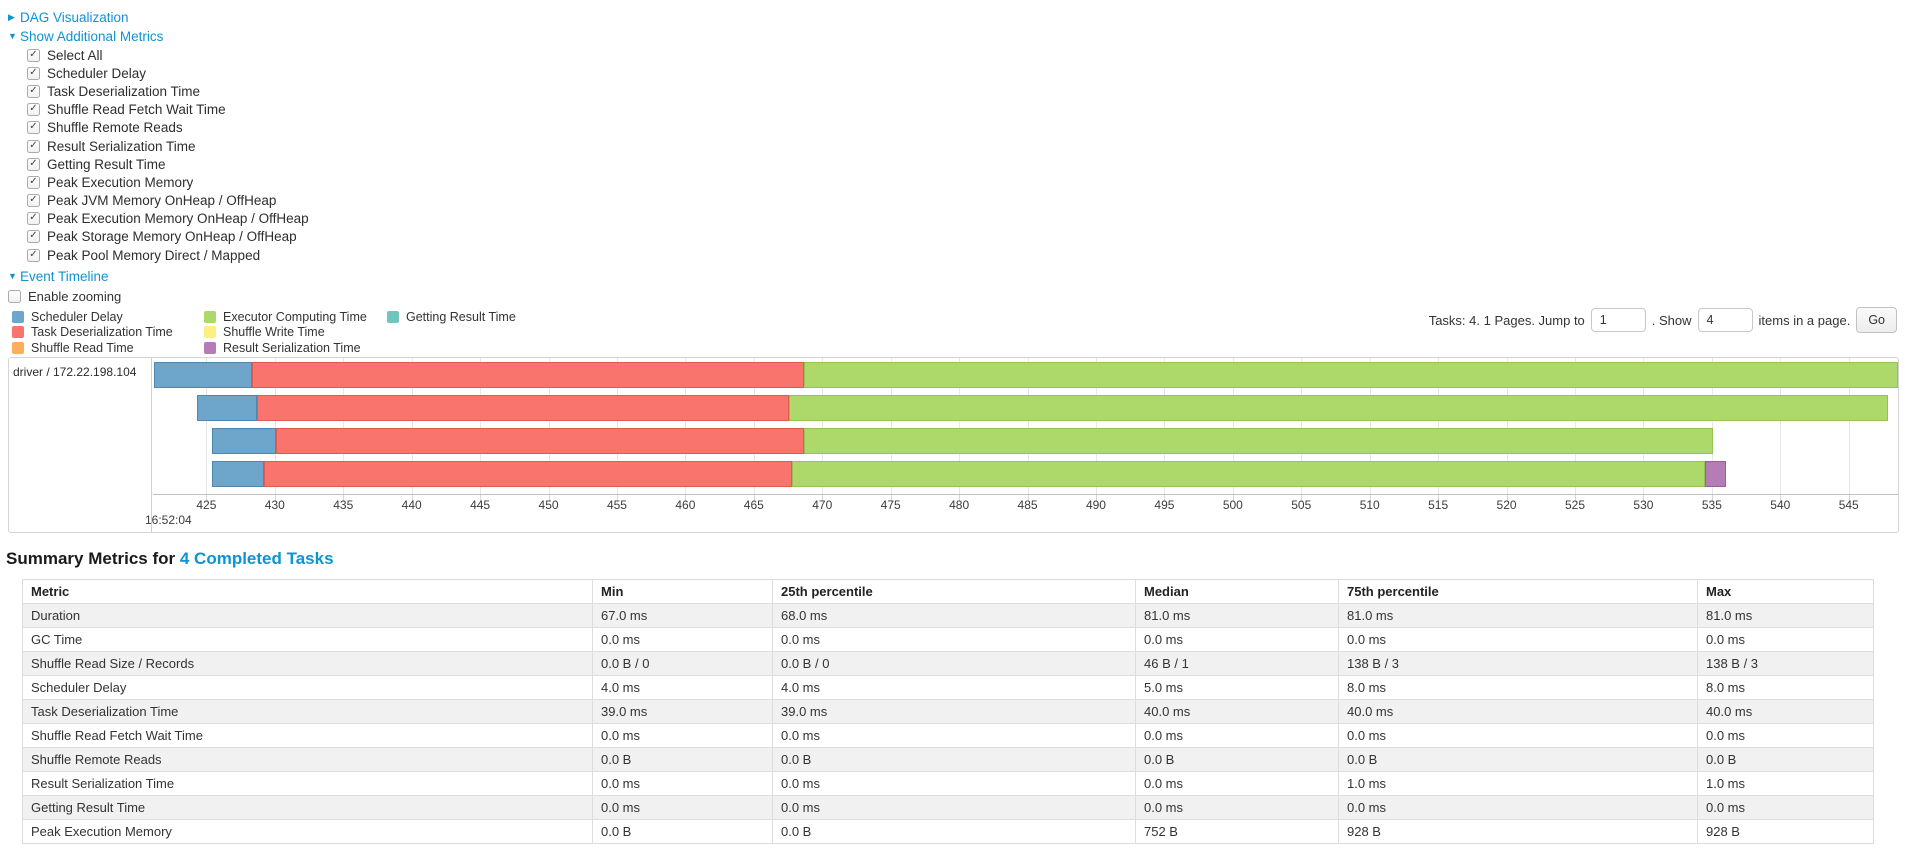 The height and width of the screenshot is (865, 1907). I want to click on axis-tick-label: 425, so click(206, 505).